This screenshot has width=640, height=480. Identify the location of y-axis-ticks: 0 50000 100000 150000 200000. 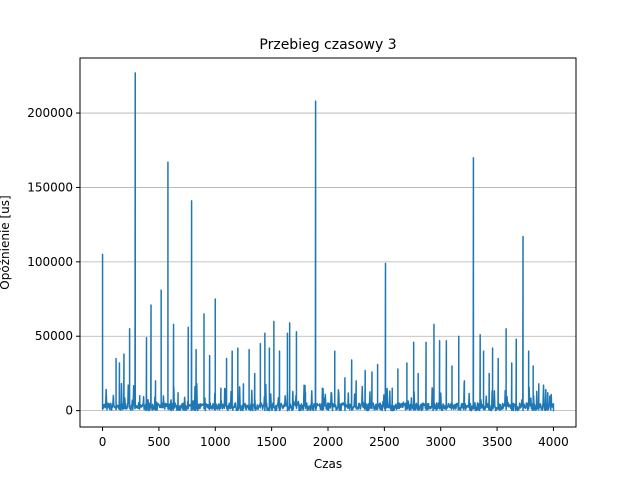
(53, 262).